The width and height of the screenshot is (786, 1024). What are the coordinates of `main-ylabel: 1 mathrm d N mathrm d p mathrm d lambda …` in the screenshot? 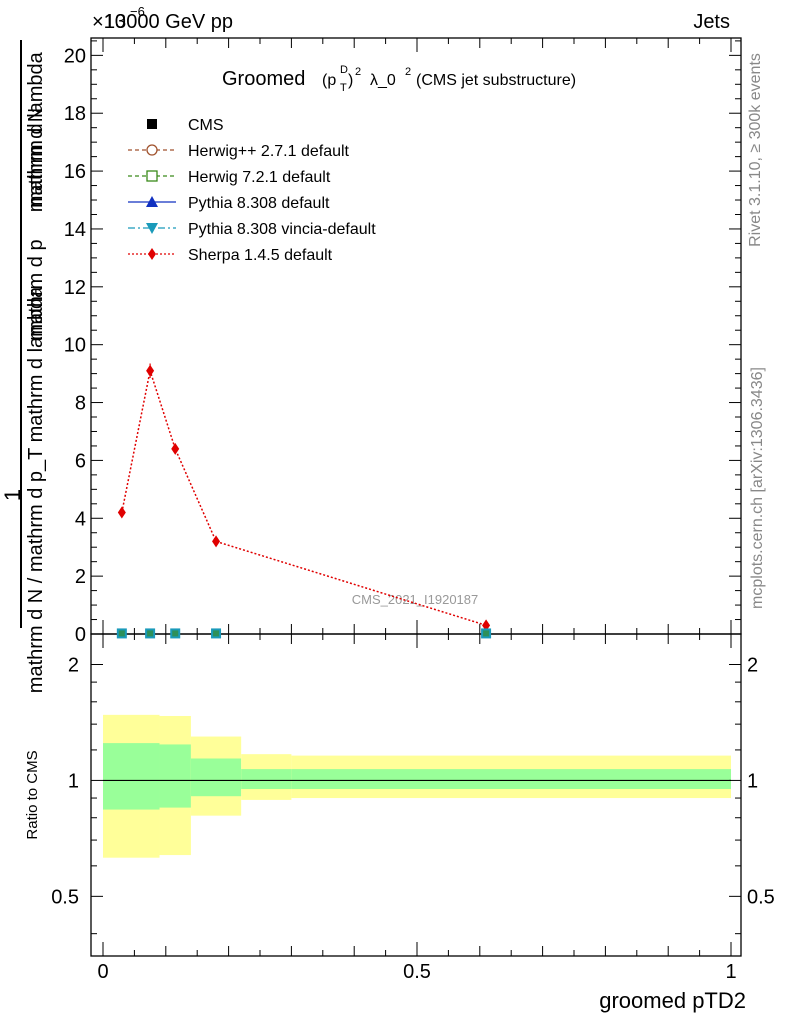 It's located at (23, 366).